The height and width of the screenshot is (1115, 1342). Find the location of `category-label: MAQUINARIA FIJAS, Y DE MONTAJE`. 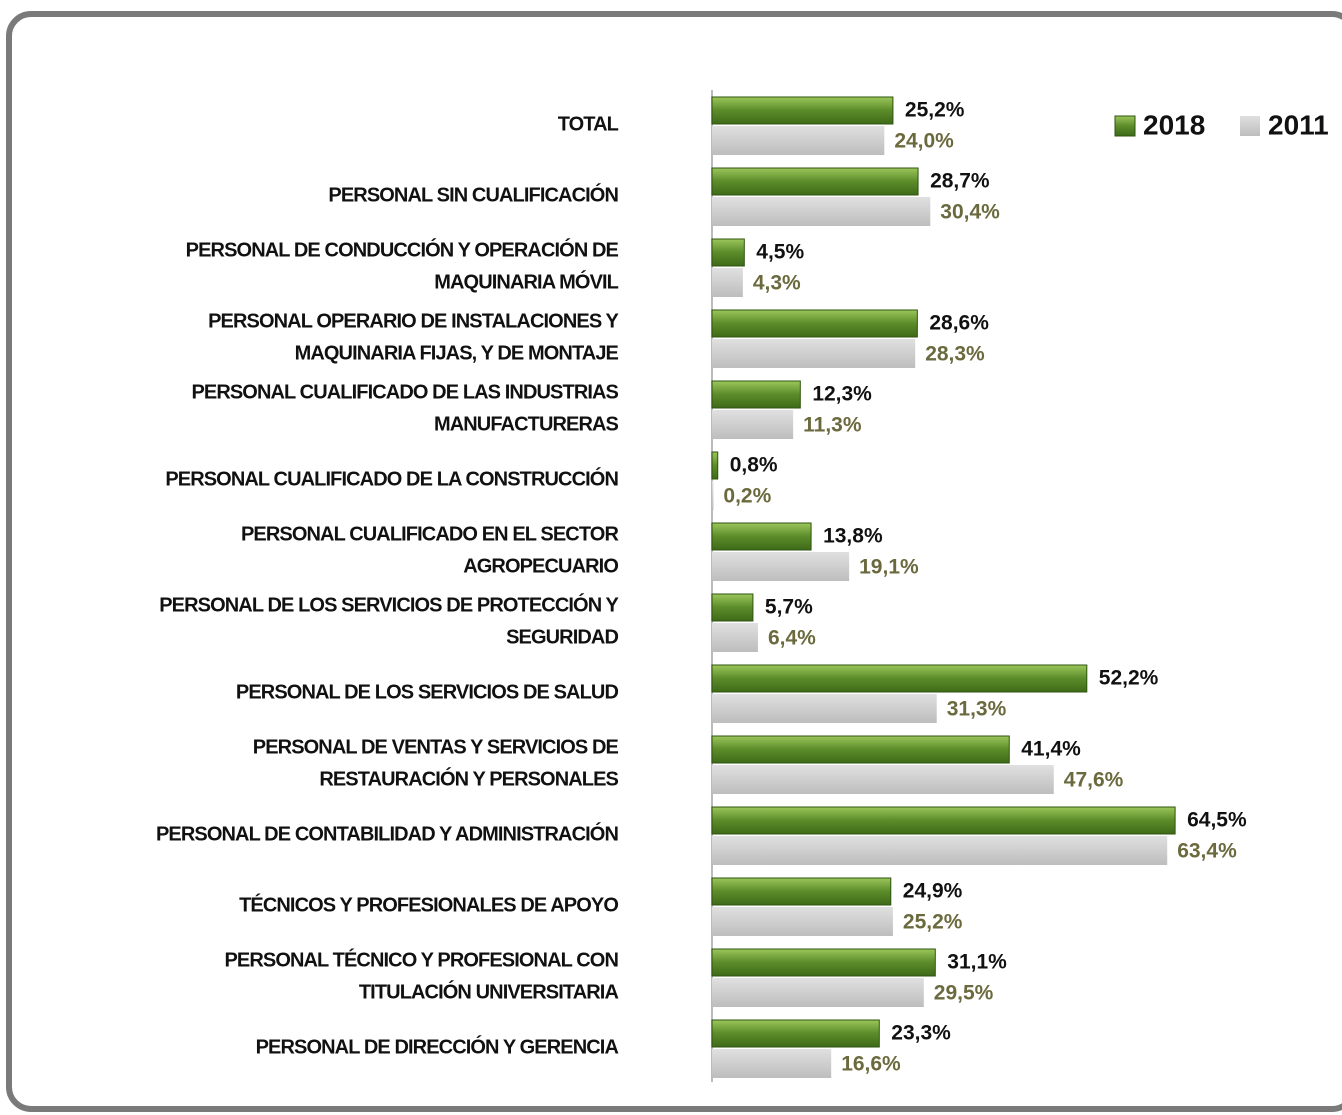

category-label: MAQUINARIA FIJAS, Y DE MONTAJE is located at coordinates (457, 353).